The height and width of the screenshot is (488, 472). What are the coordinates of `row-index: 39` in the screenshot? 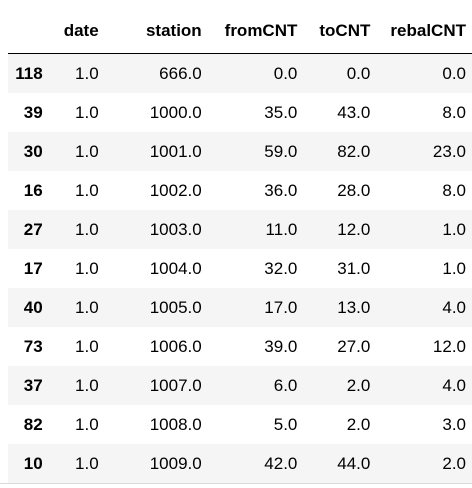 It's located at (33, 112).